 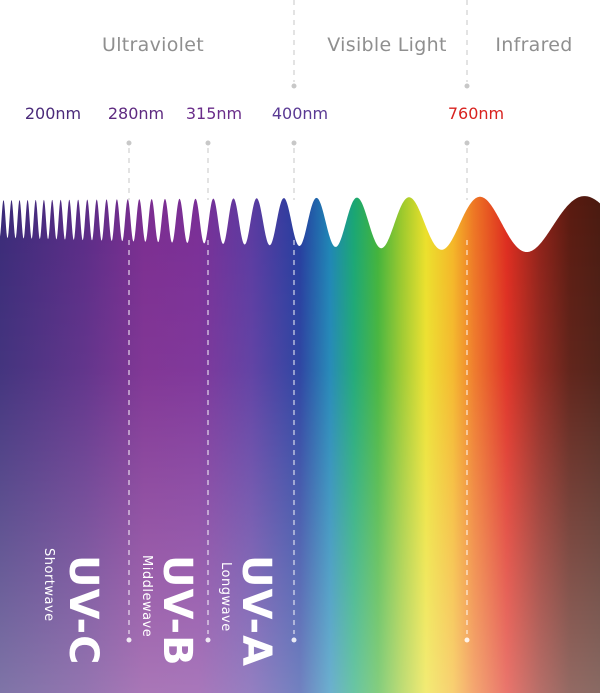 I want to click on divider-dot-visible-infrared, so click(x=467, y=86).